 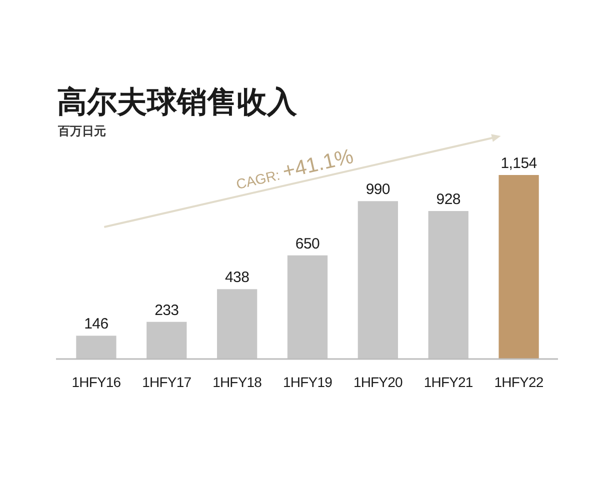 I want to click on chart-subtitle: 百万日元, so click(x=81, y=131).